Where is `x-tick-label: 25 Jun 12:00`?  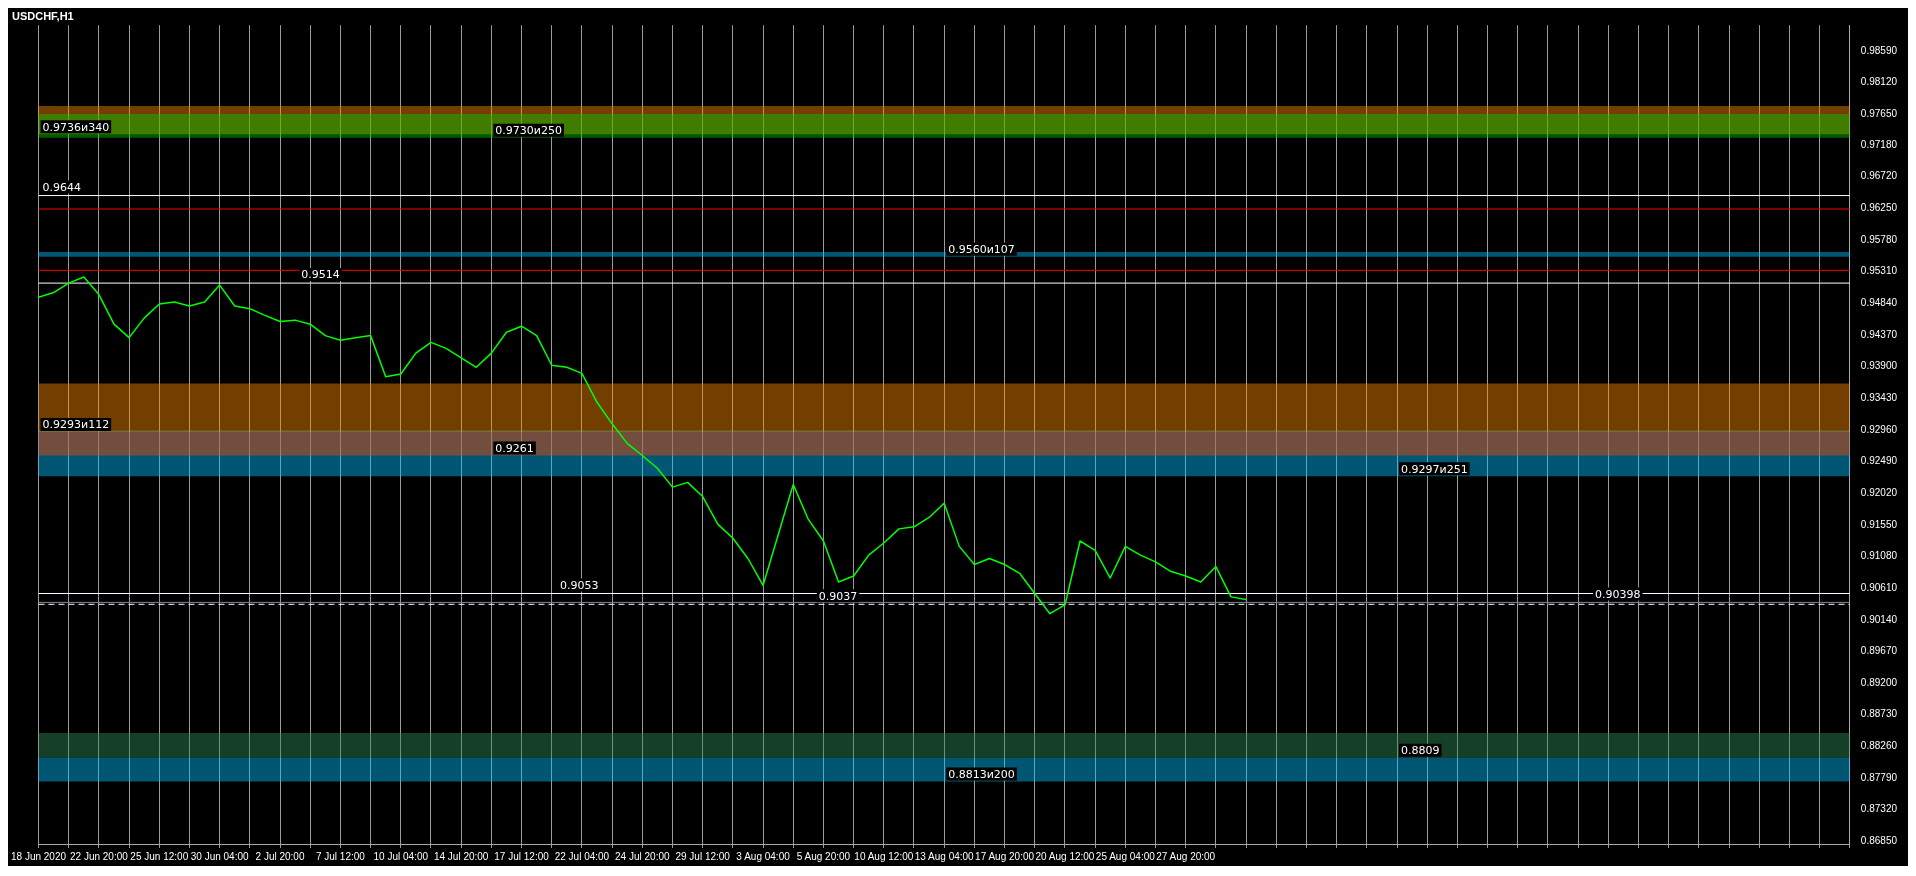 x-tick-label: 25 Jun 12:00 is located at coordinates (159, 856).